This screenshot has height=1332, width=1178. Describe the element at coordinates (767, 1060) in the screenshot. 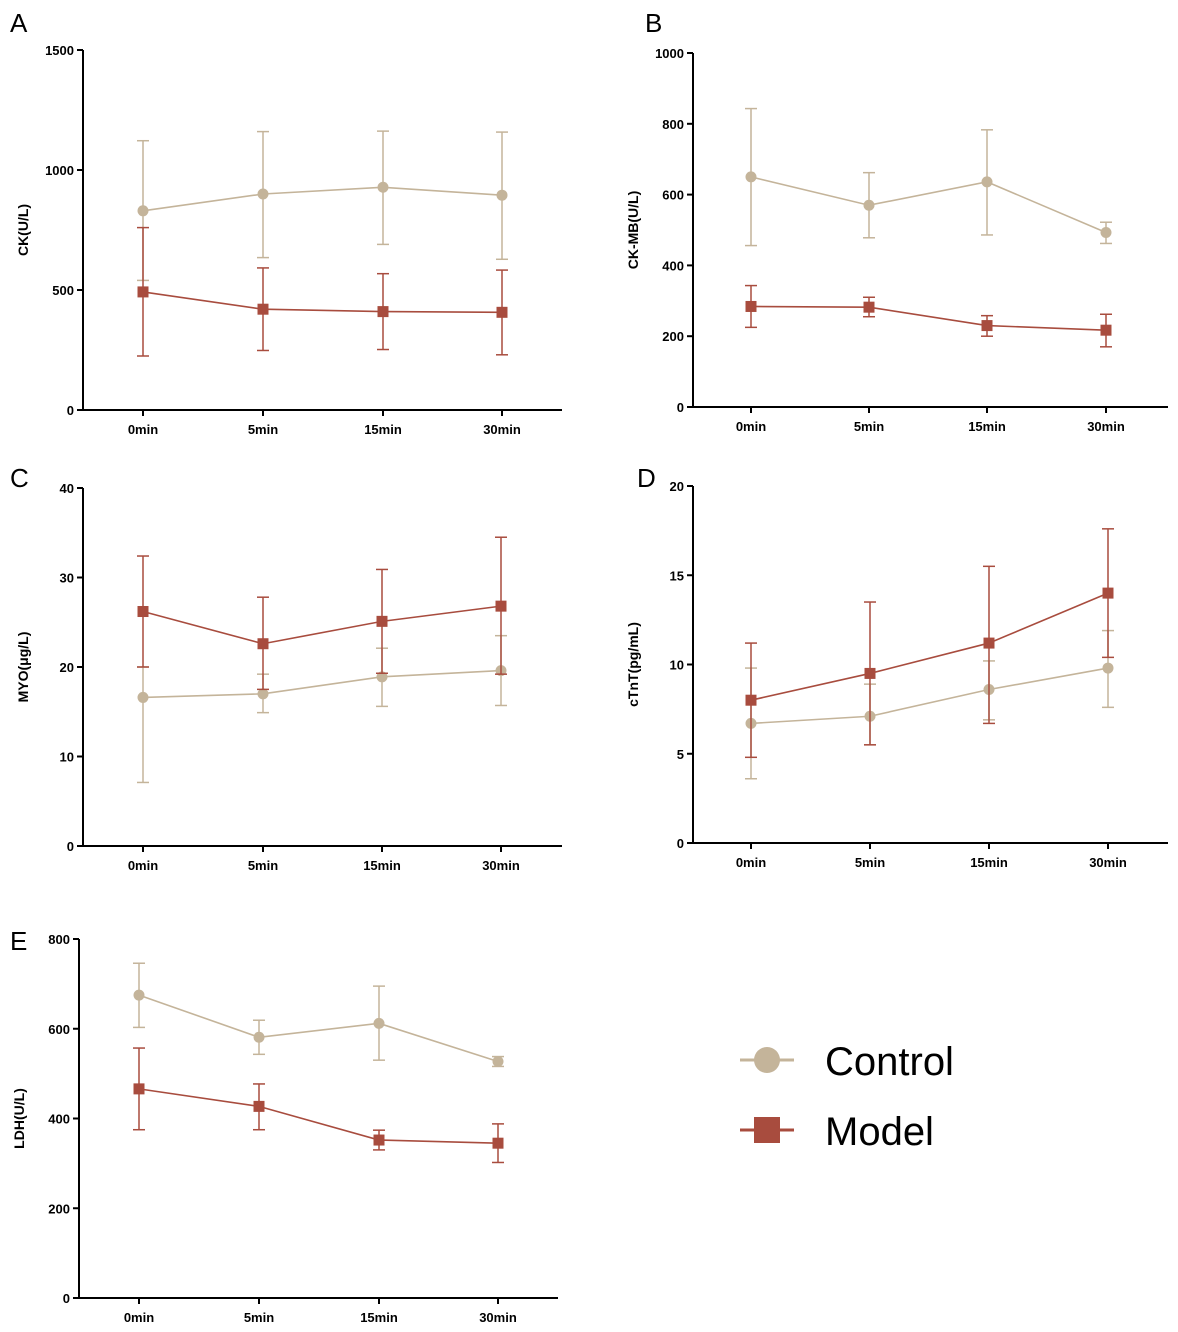

I see `legend-marker-control` at that location.